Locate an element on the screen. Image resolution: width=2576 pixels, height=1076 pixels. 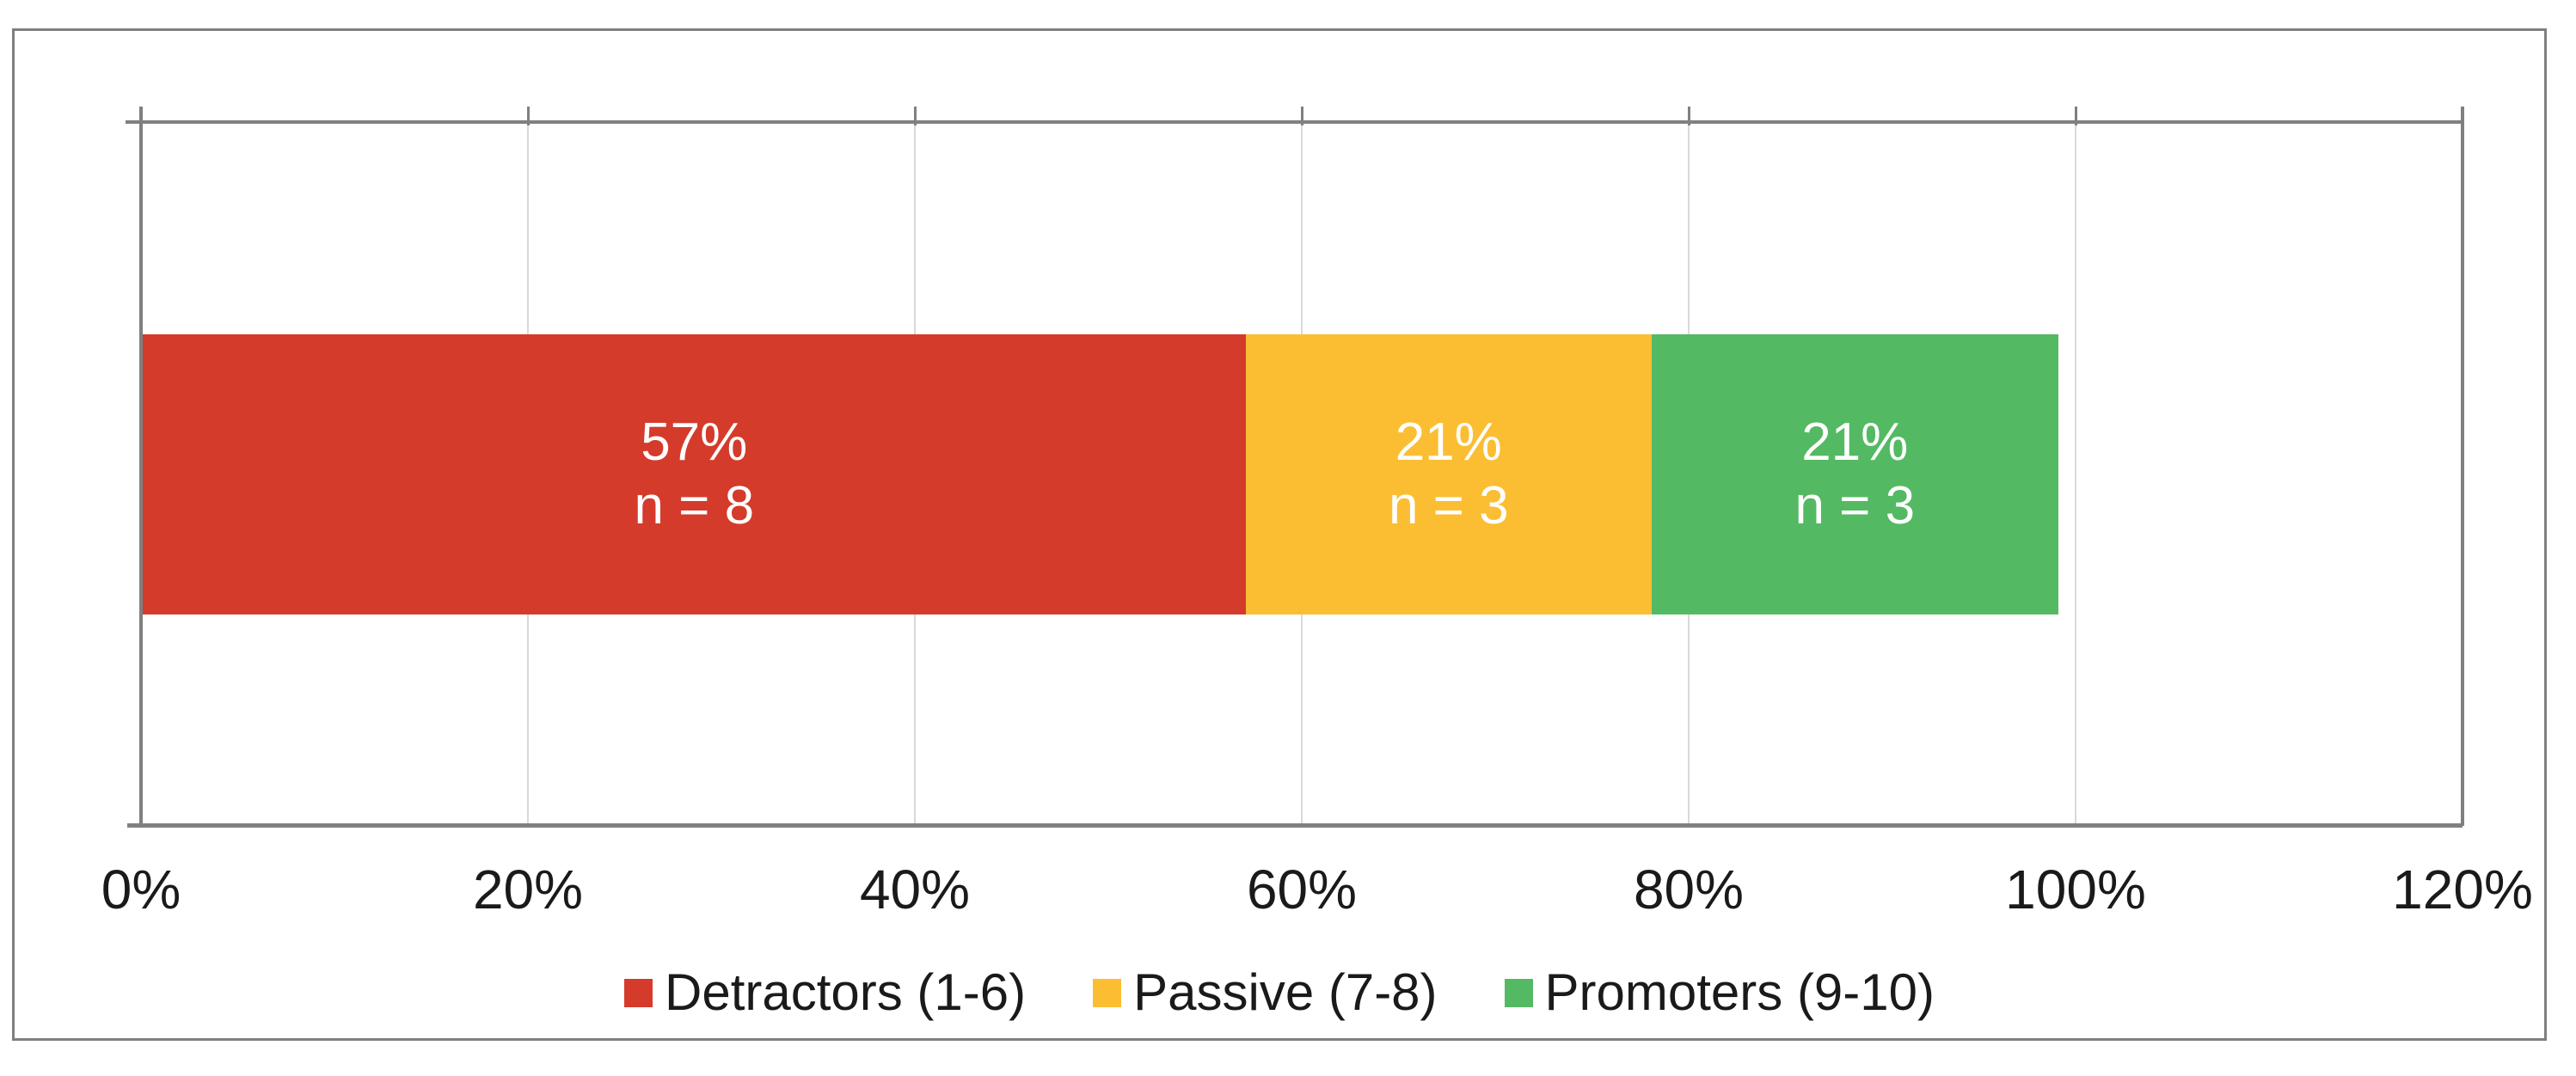
tick-mark-100% is located at coordinates (2076, 116).